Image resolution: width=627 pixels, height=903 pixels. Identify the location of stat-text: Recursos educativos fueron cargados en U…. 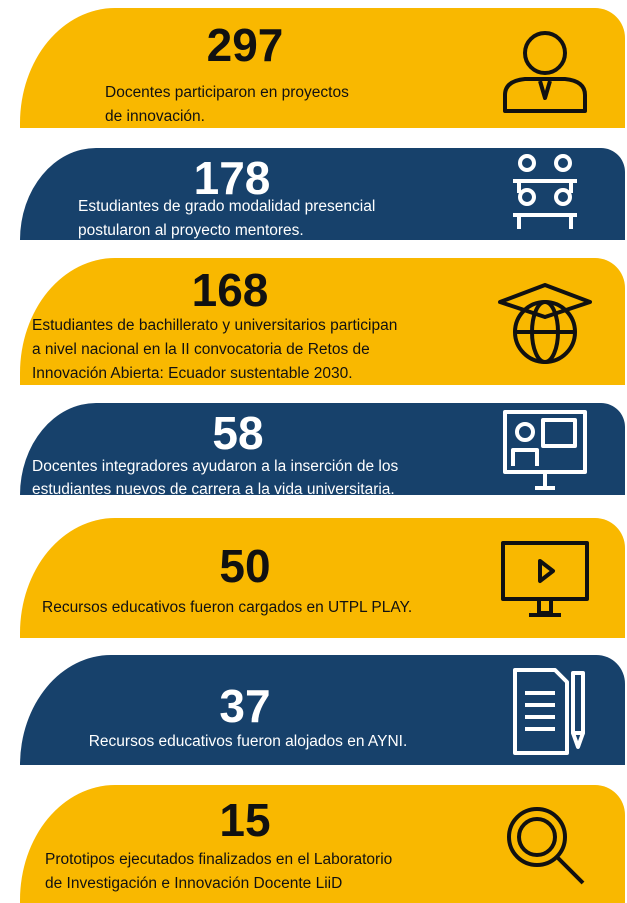
(227, 607).